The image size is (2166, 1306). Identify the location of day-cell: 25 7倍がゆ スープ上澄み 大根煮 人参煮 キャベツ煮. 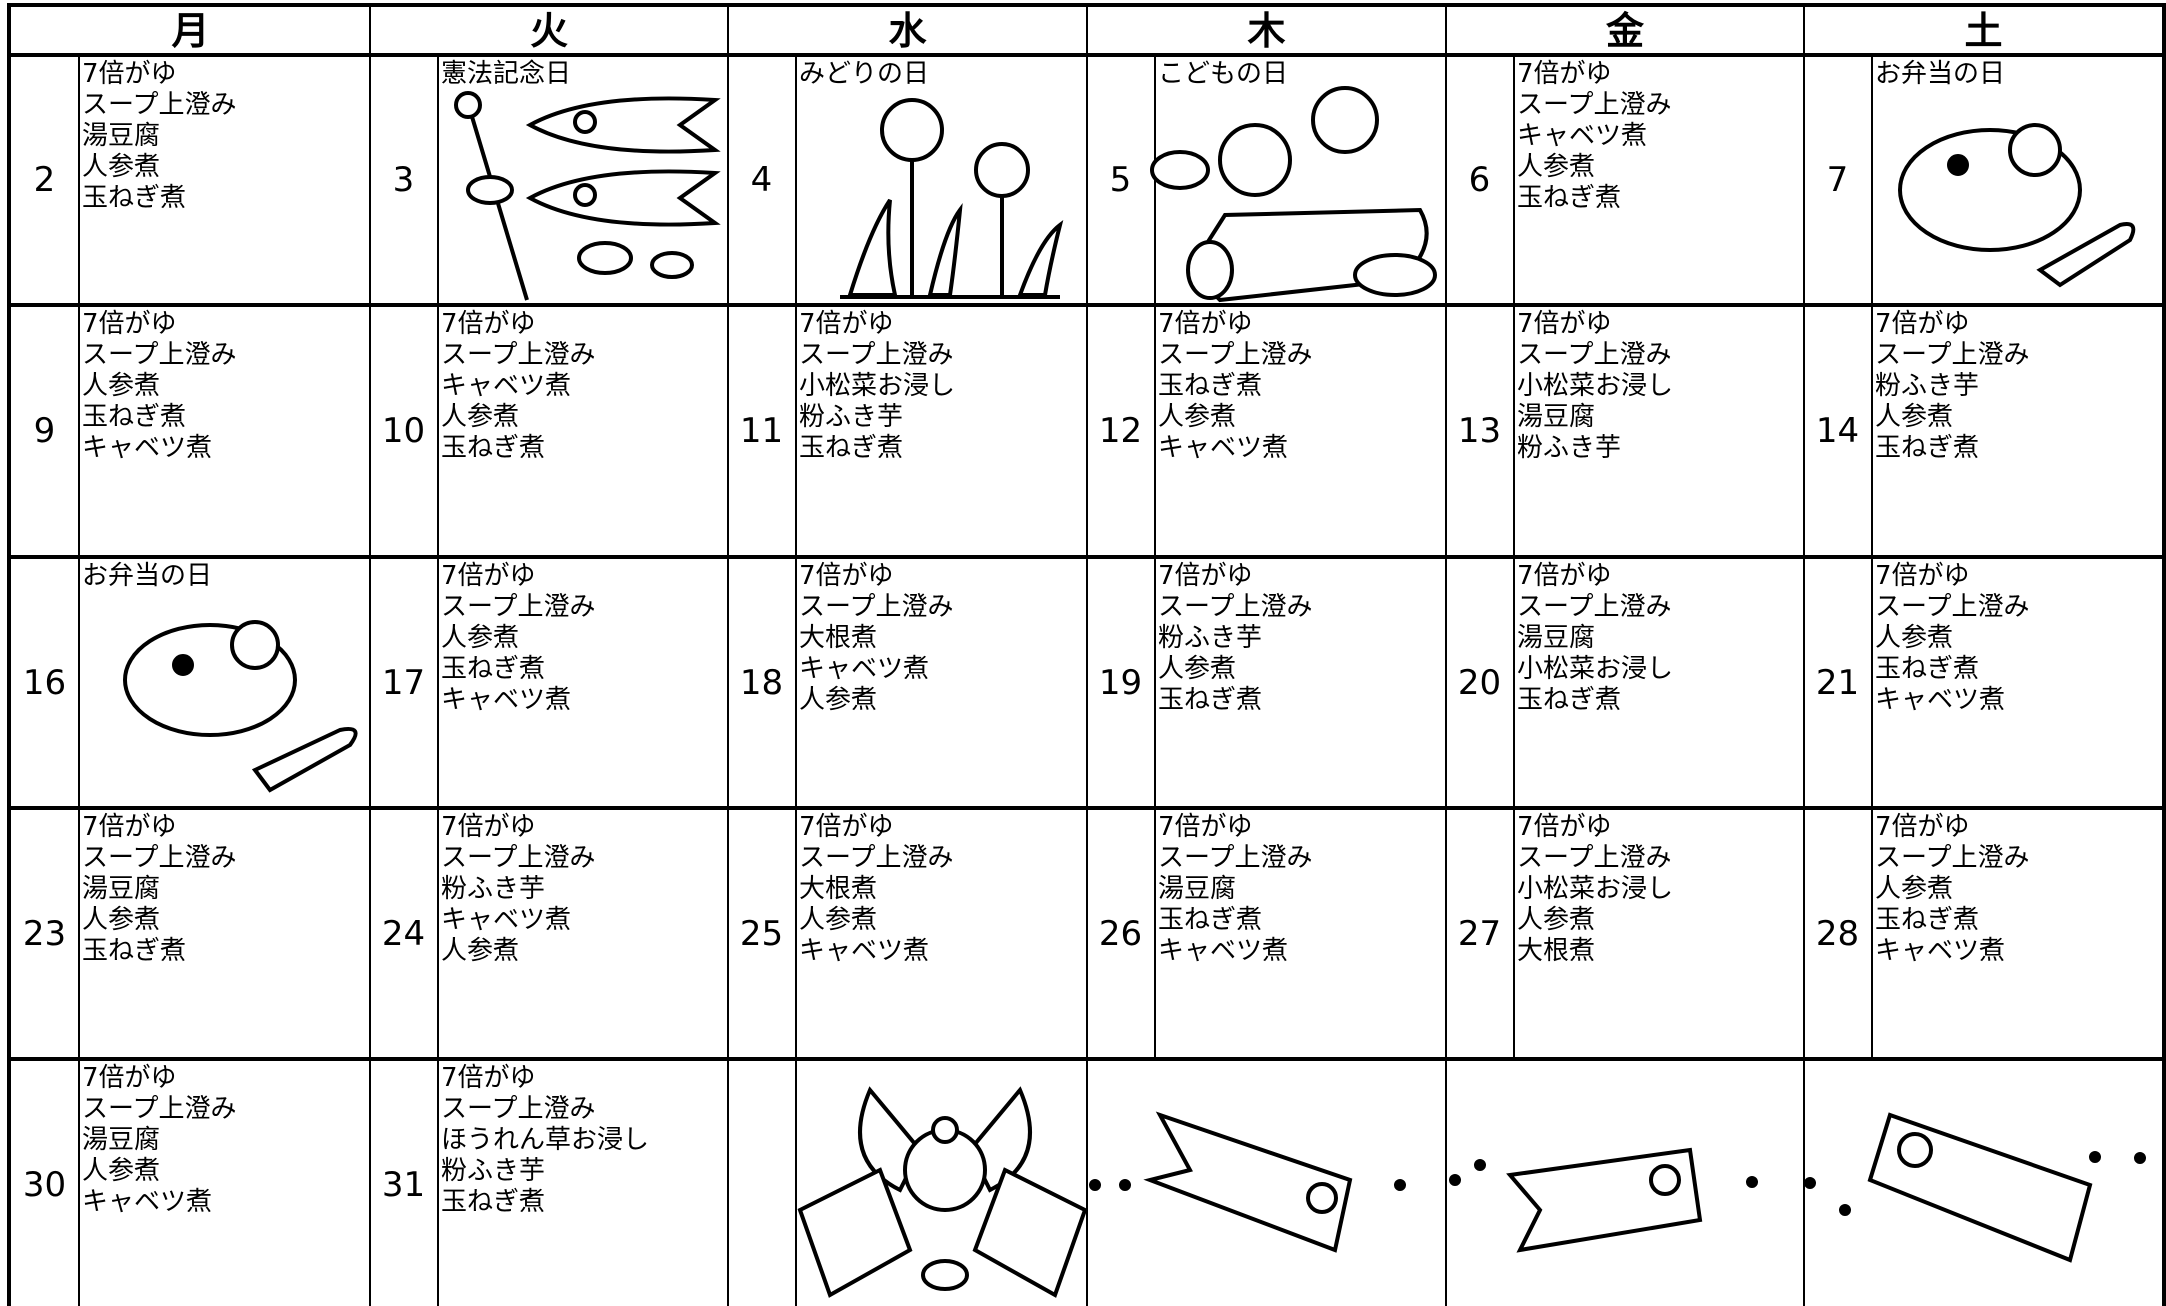
(907, 933).